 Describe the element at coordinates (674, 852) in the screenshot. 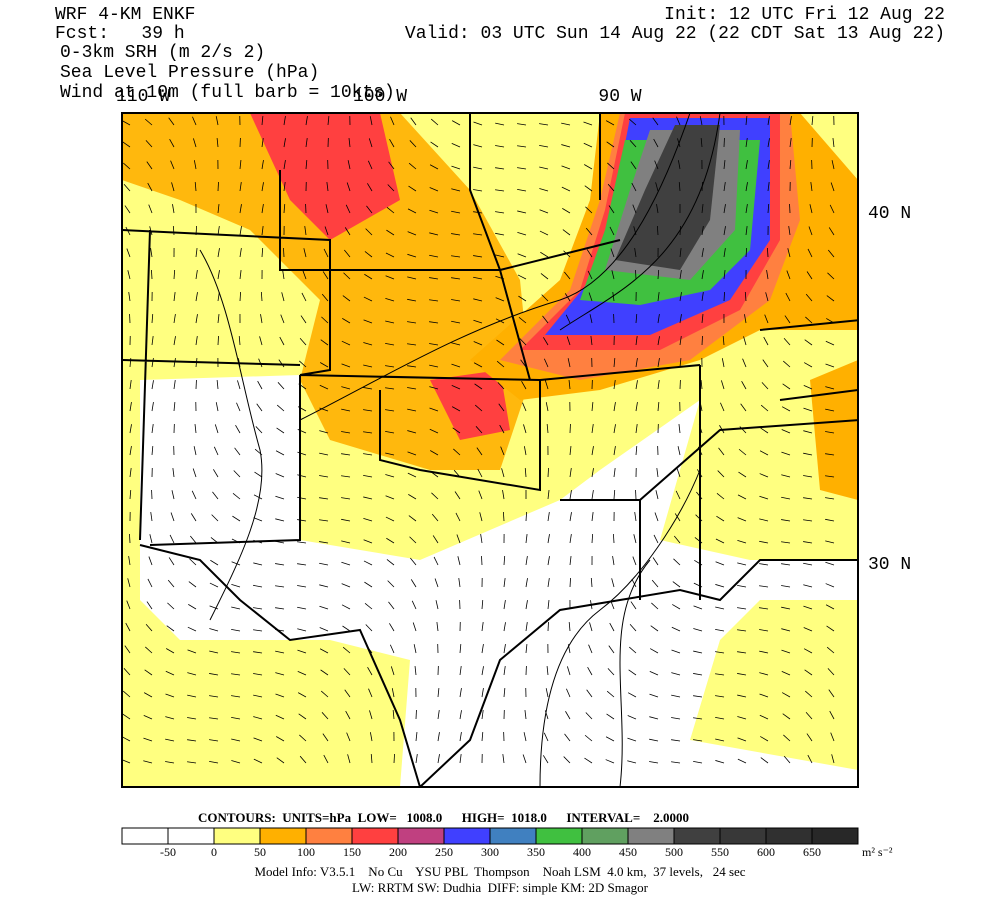

I see `colorbar-label: 500` at that location.